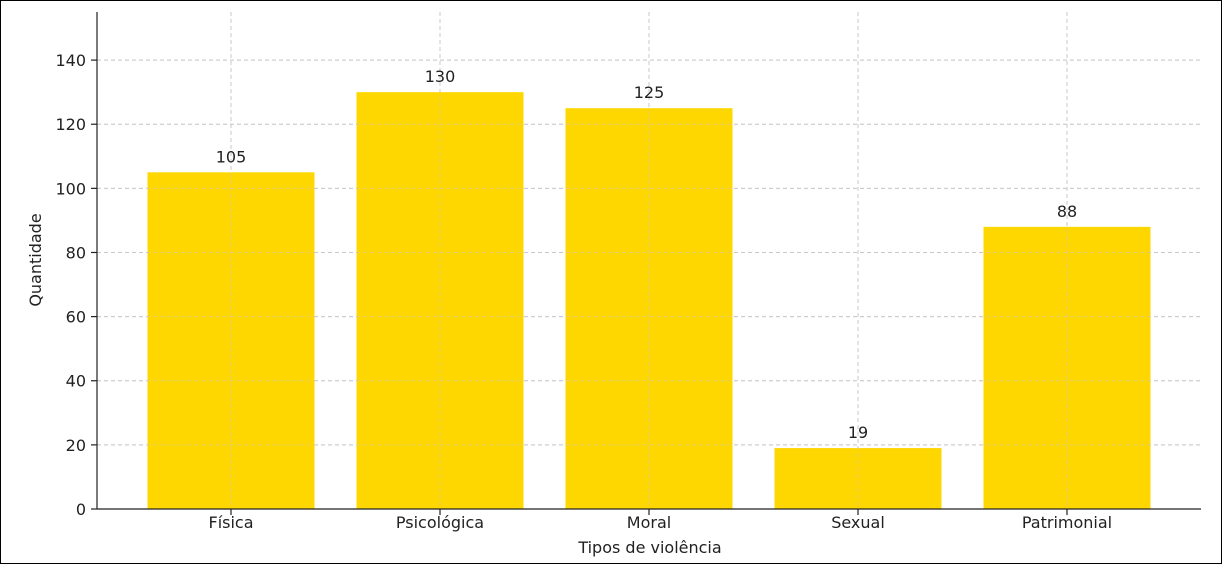 The width and height of the screenshot is (1222, 564). Describe the element at coordinates (231, 156) in the screenshot. I see `bar-value-label: 105` at that location.